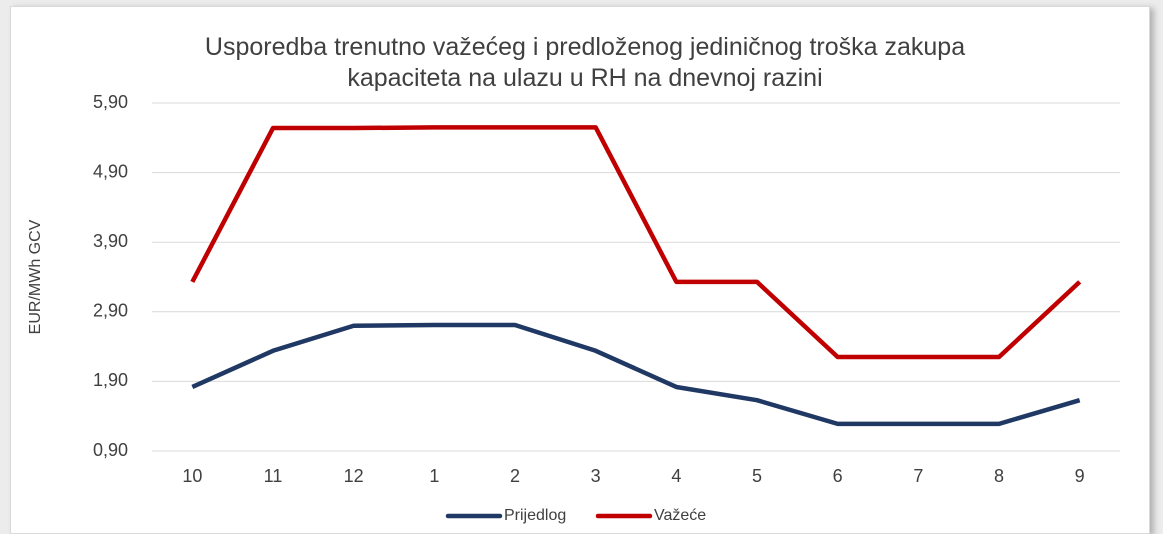  I want to click on y-tick-label: 3,90, so click(110, 241).